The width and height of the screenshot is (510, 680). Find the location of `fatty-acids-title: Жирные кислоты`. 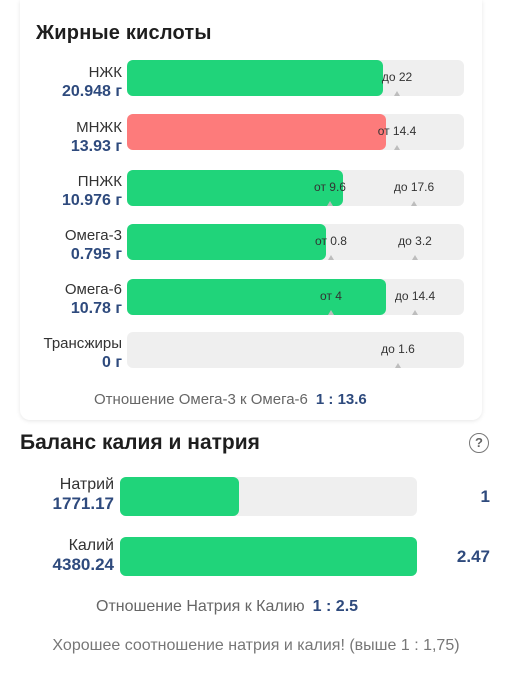

fatty-acids-title: Жирные кислоты is located at coordinates (124, 33).